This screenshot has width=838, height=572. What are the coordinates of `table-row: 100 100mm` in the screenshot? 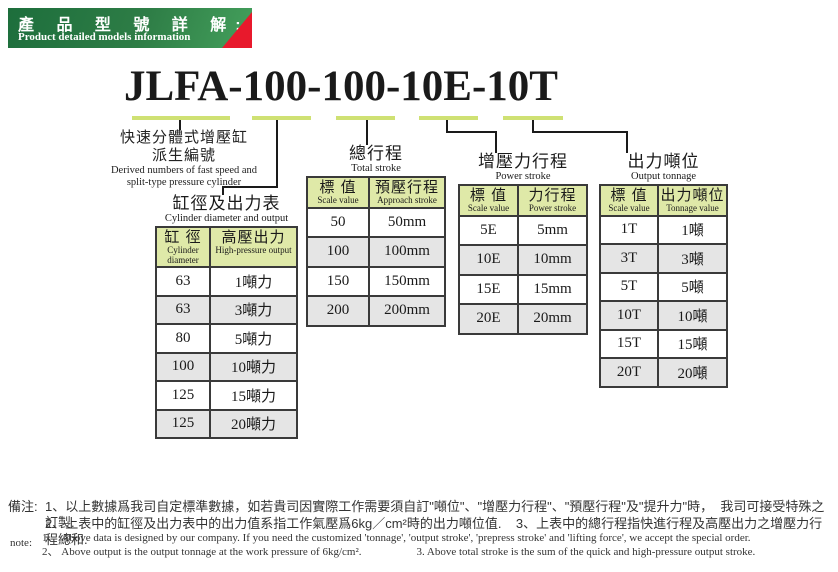 It's located at (376, 251).